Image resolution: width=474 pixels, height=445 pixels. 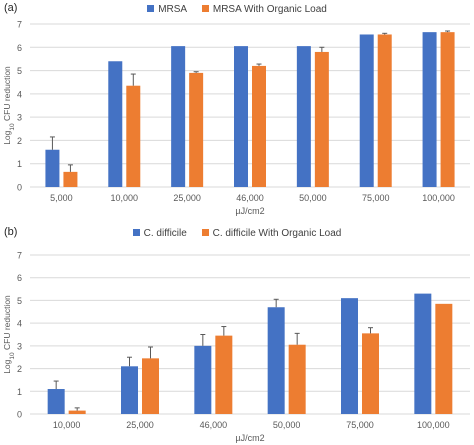 I want to click on legend-item-series-1: C. difficile, so click(x=159, y=233).